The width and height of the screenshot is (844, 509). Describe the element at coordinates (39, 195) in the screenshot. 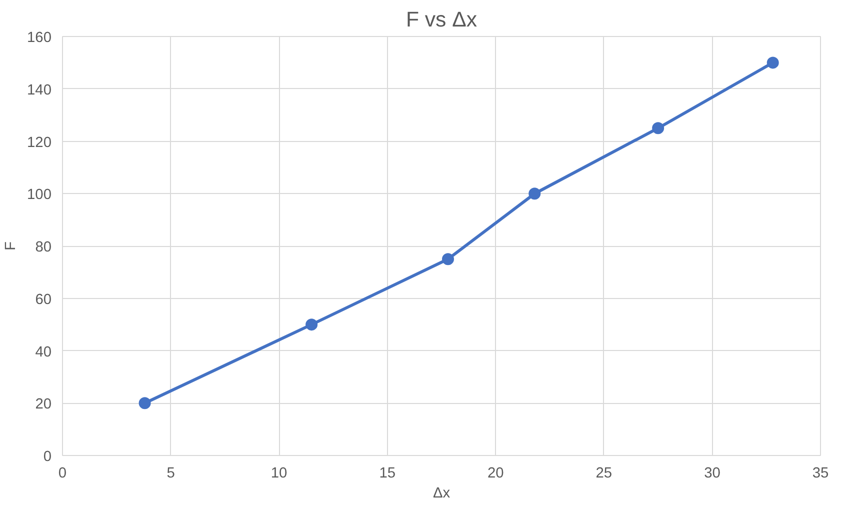

I see `y-tick-label: 100` at that location.